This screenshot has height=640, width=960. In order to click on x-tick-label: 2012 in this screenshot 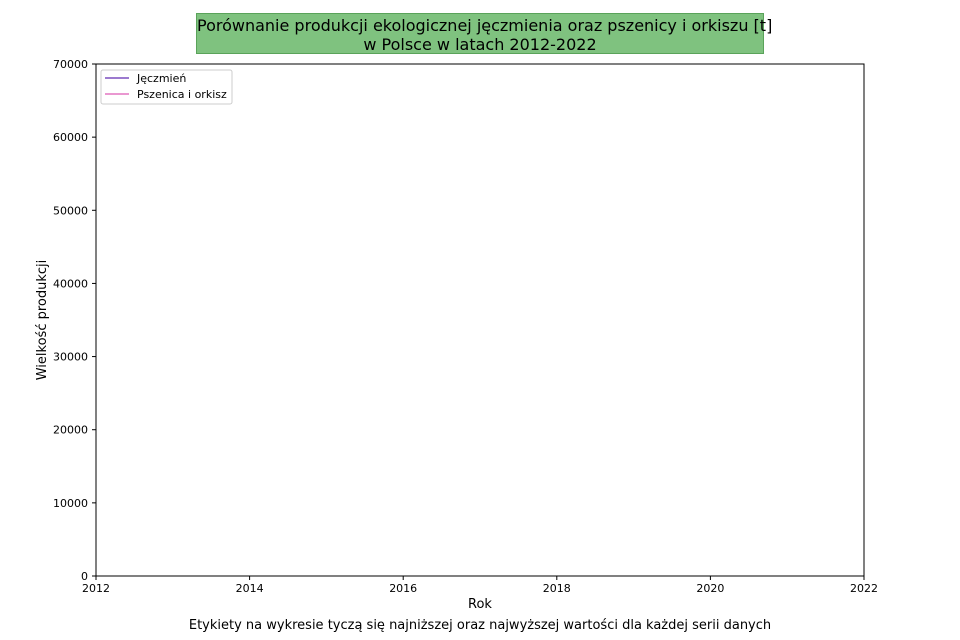, I will do `click(96, 588)`.